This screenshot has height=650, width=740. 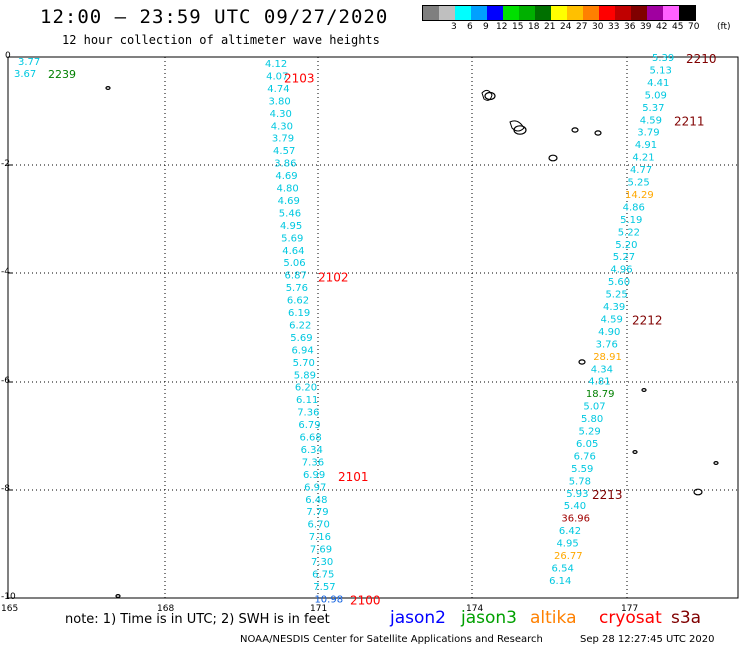 What do you see at coordinates (307, 400) in the screenshot?
I see `swh-value: 6.11` at bounding box center [307, 400].